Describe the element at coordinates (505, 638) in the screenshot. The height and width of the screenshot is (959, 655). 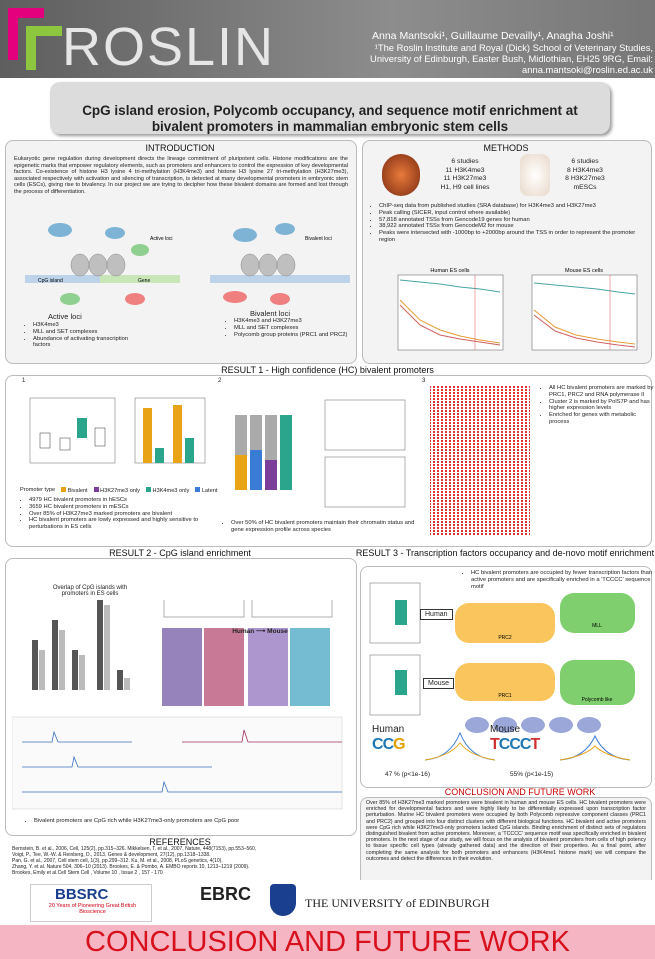
I see `complex-label: PRC2` at that location.